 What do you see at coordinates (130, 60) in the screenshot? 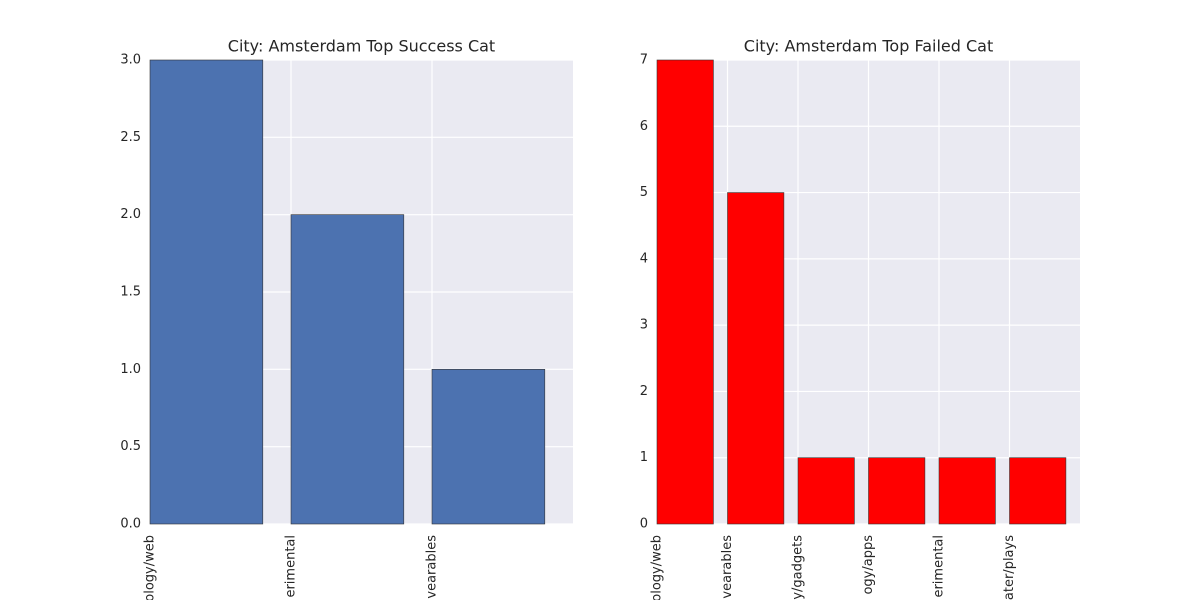
I see `y-tick-label: 3.0` at bounding box center [130, 60].